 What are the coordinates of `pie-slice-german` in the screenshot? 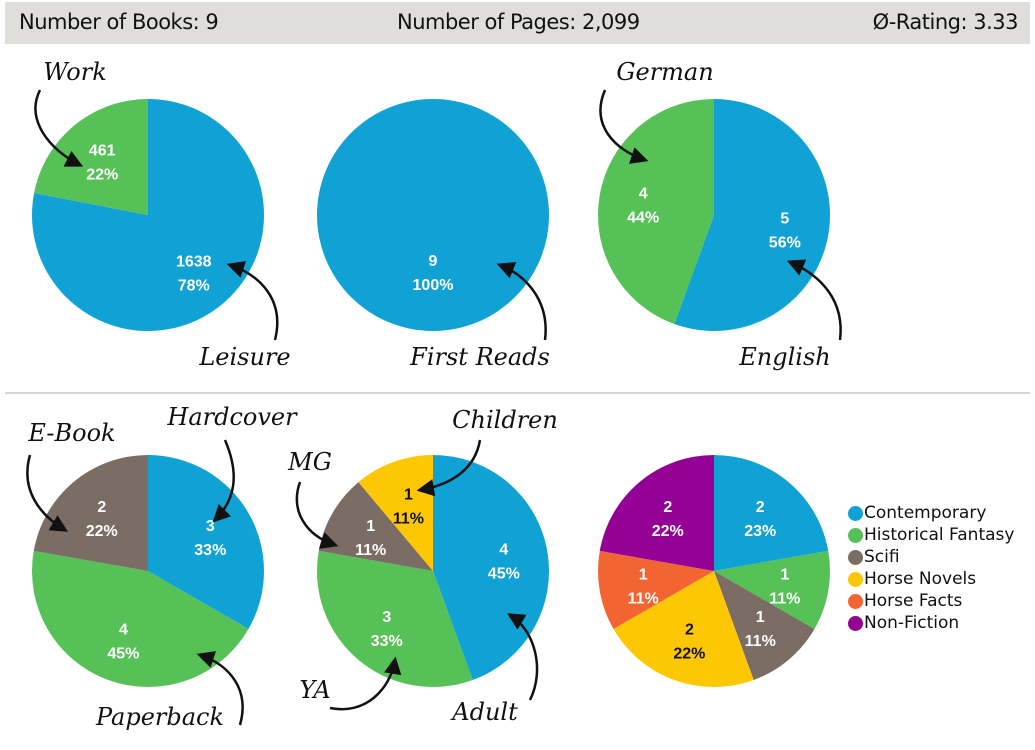 It's located at (656, 212).